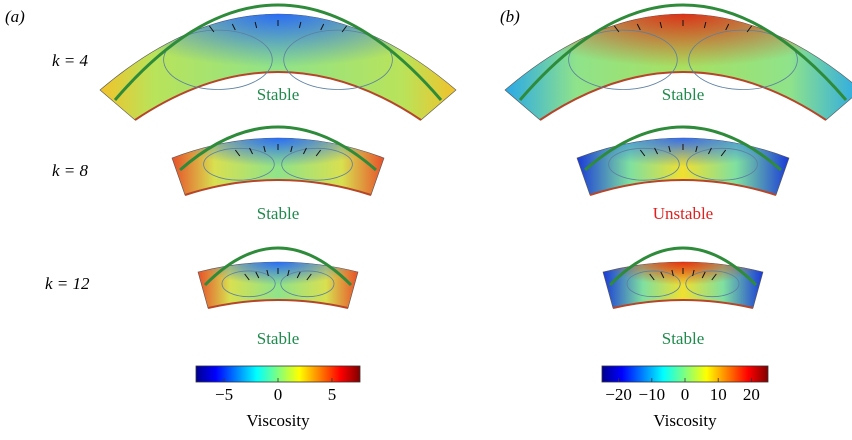  What do you see at coordinates (482, 397) in the screenshot?
I see `colorbars: −5 0 5 Viscosity −20 −10 0 10 20 Viscosity` at bounding box center [482, 397].